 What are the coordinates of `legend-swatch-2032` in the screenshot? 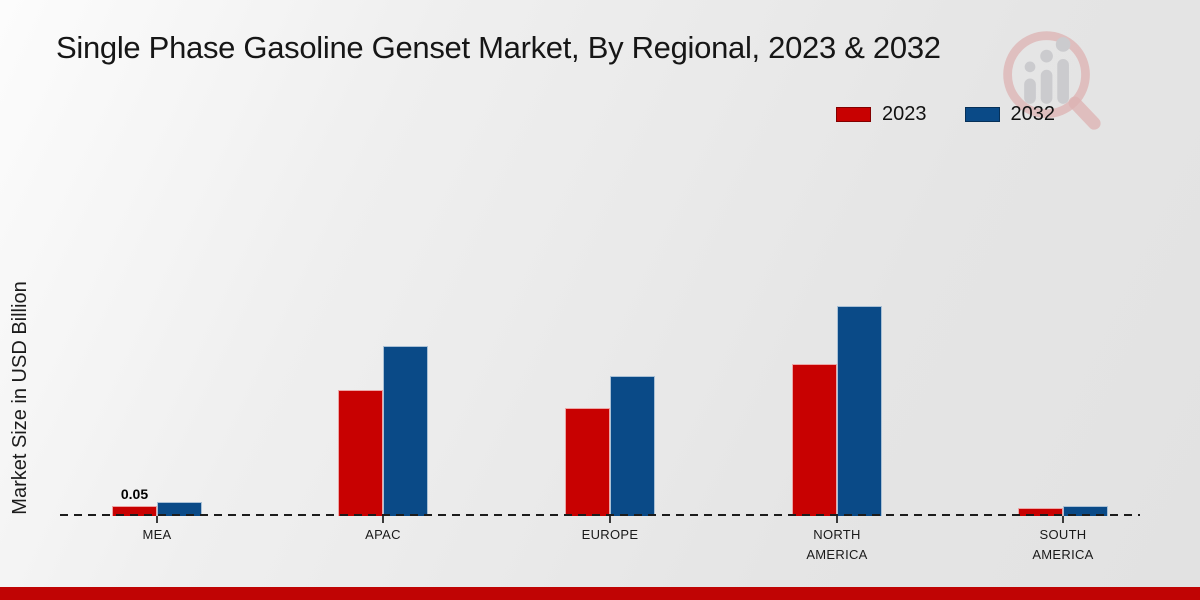 It's located at (982, 114).